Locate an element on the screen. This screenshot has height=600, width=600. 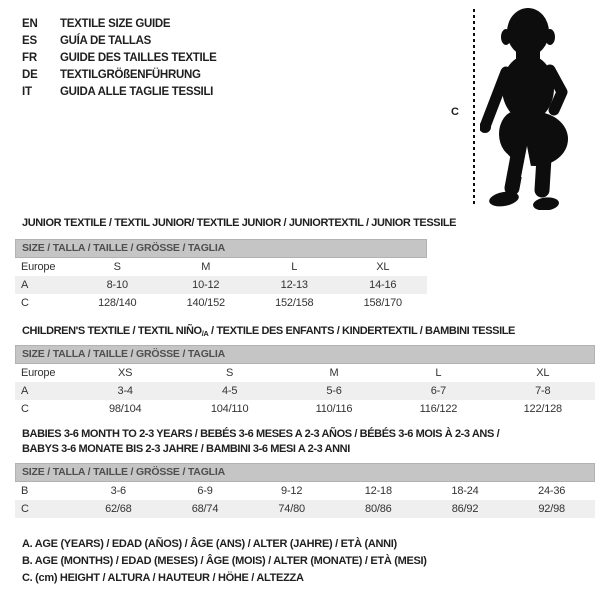
table-cell: 12-18 is located at coordinates (378, 491).